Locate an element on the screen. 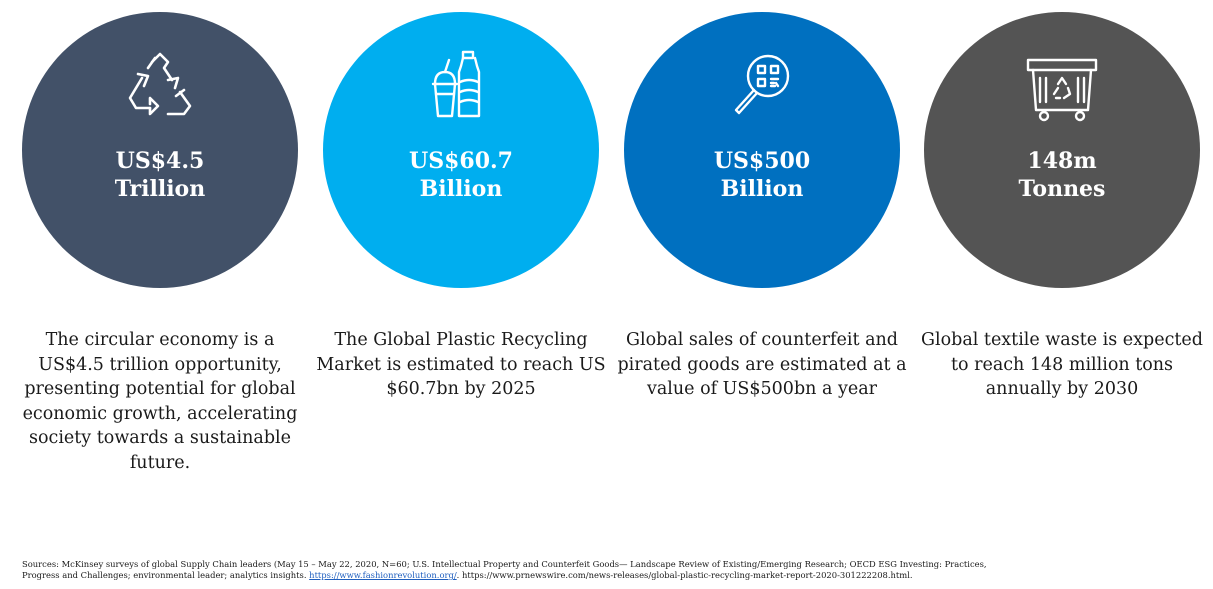  stat-value-amount: US$60.7 is located at coordinates (461, 161).